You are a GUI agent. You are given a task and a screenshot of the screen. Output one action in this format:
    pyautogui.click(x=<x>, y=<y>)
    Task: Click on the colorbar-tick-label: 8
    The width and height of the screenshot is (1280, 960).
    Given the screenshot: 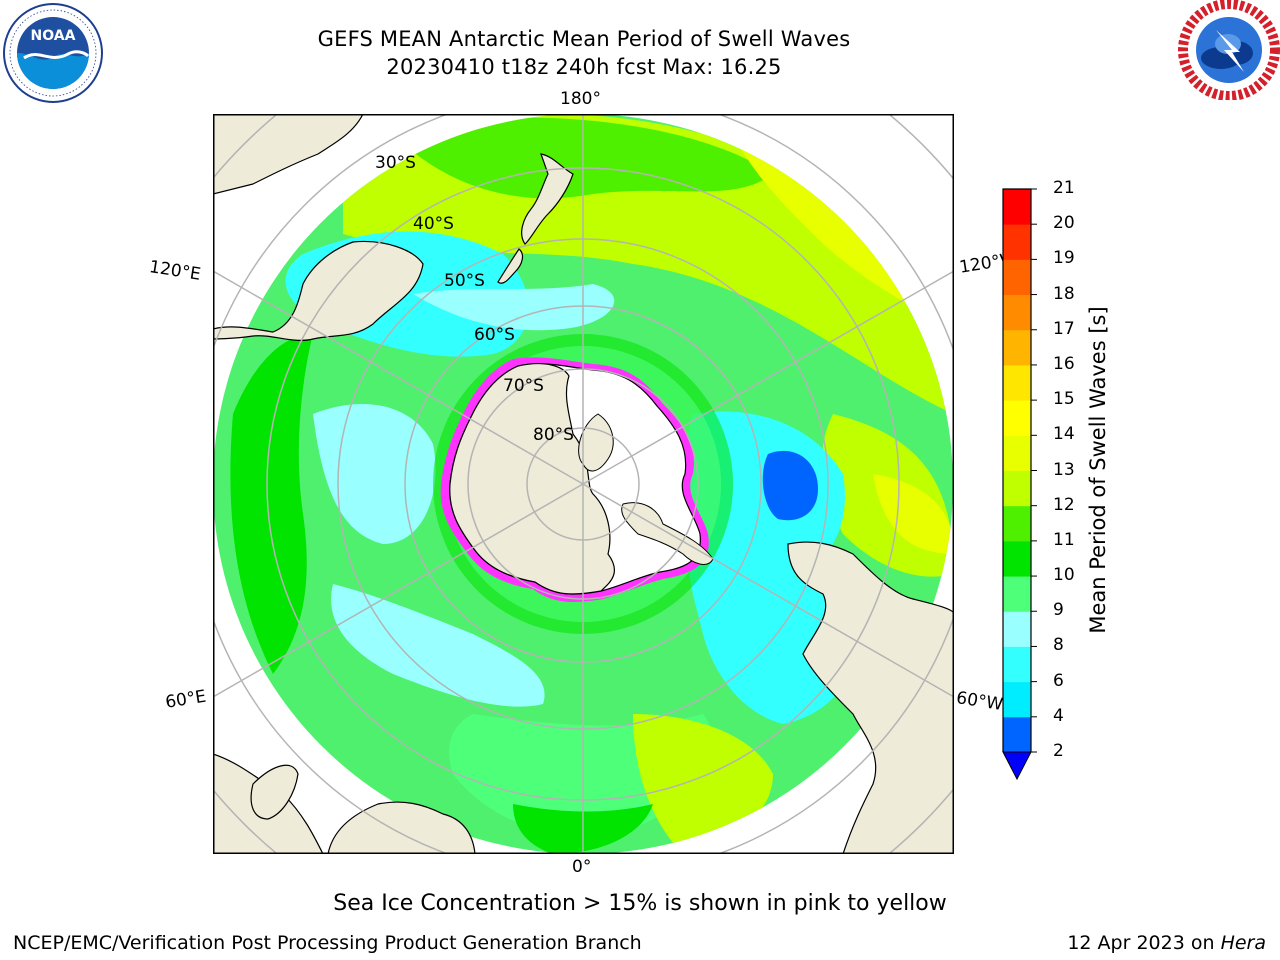 What is the action you would take?
    pyautogui.click(x=1058, y=645)
    